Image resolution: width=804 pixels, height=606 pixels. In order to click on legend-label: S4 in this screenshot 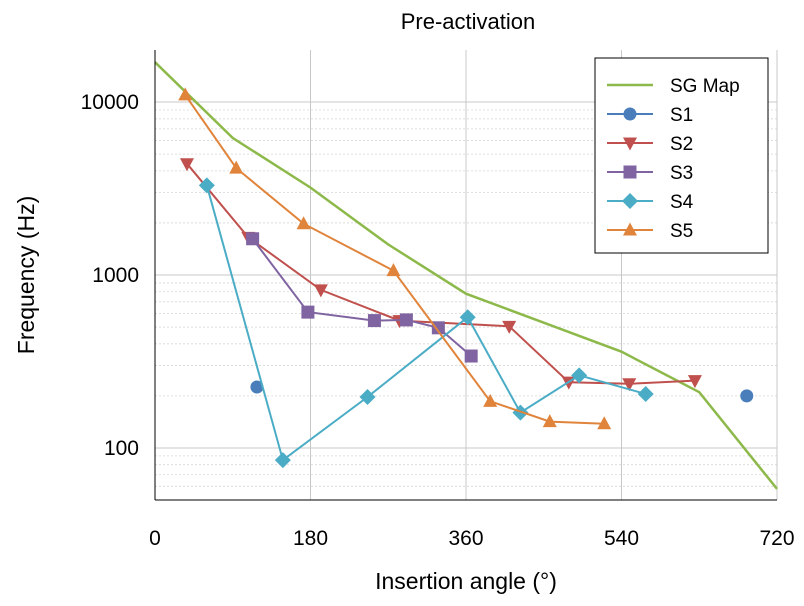, I will do `click(682, 202)`.